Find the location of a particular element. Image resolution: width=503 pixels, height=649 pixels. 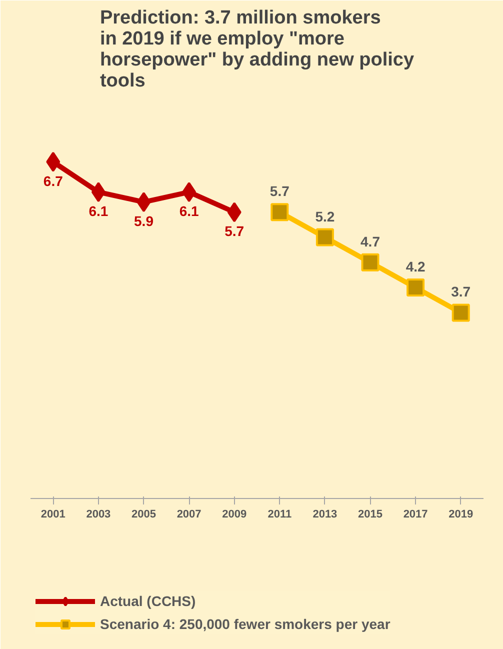

data-label: 3.7 is located at coordinates (461, 292).